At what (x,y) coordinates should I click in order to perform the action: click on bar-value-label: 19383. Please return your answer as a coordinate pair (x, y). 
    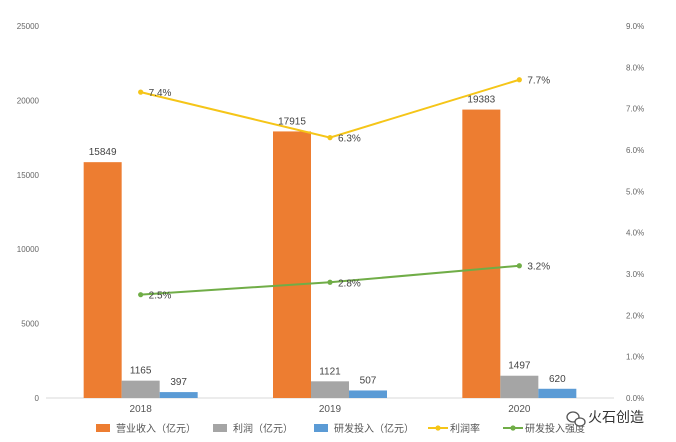
    Looking at the image, I should click on (481, 100).